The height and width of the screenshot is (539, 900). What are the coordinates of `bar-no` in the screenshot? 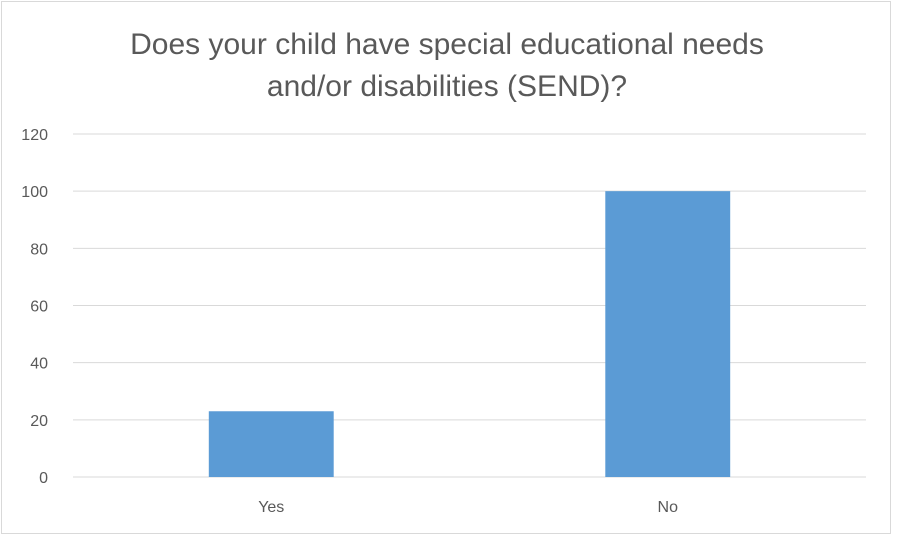 It's located at (668, 334).